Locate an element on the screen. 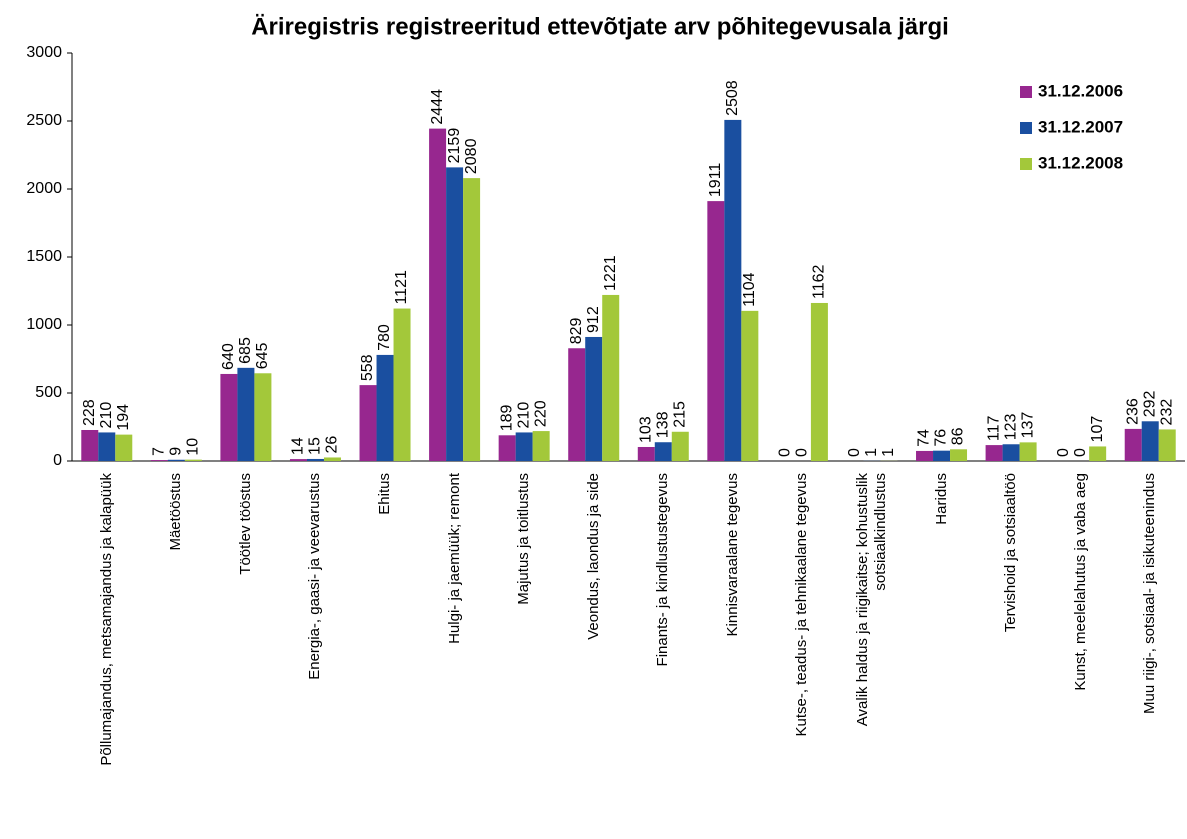 This screenshot has width=1187, height=839. legend-label: 31.12.2007 is located at coordinates (1080, 126).